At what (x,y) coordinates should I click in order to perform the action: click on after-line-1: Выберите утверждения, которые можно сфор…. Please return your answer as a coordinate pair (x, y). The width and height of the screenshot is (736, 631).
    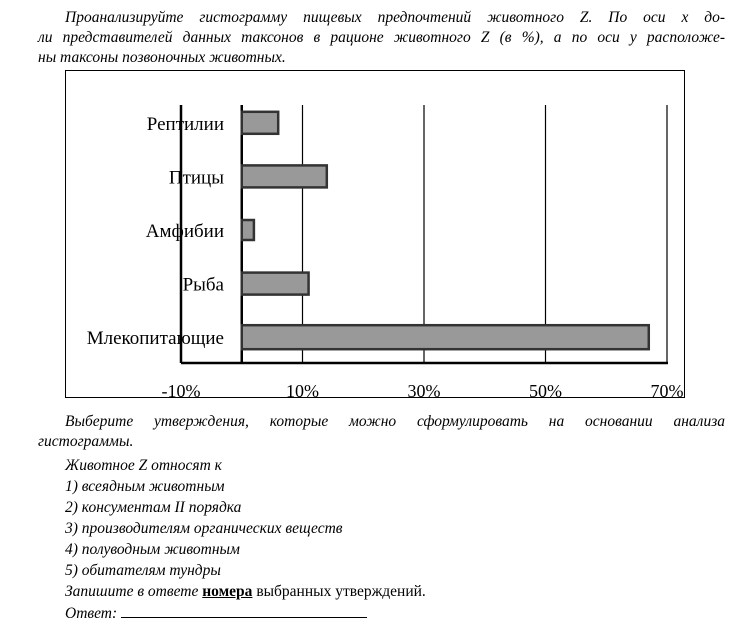
    Looking at the image, I should click on (395, 421).